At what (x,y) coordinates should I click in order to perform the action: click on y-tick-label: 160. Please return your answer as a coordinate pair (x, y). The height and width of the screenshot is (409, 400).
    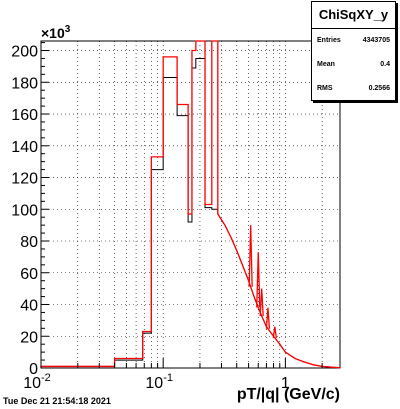
    Looking at the image, I should click on (24, 115).